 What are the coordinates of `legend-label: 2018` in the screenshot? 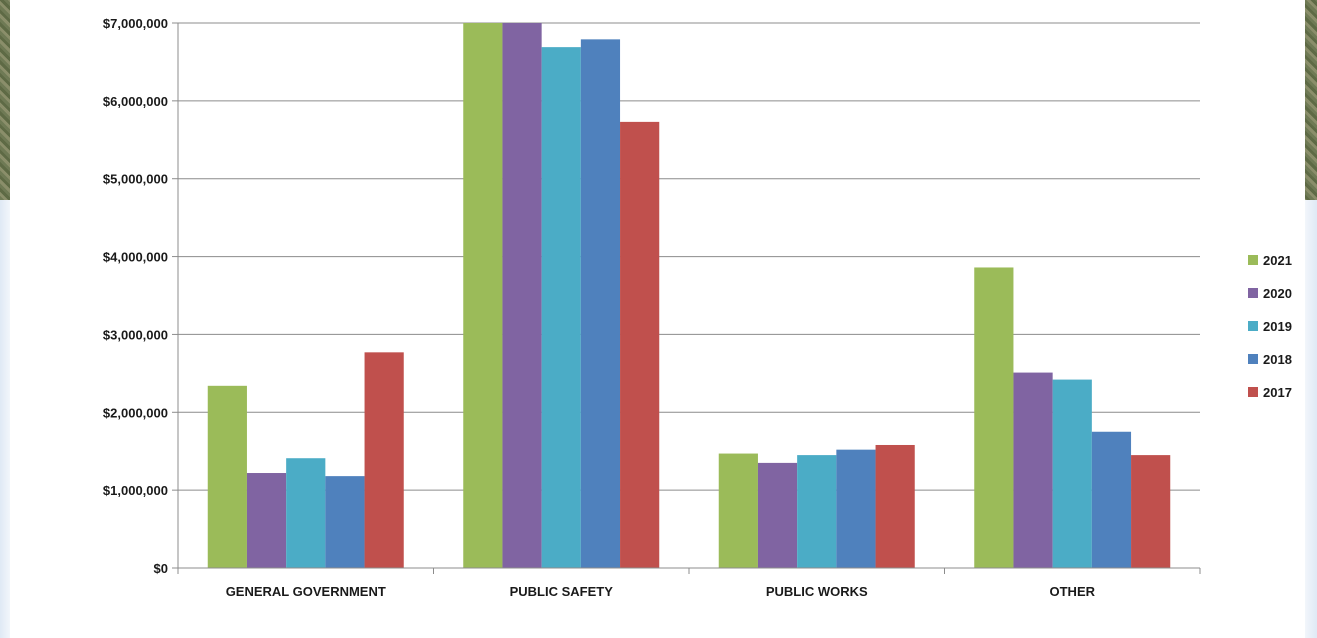 It's located at (1277, 359).